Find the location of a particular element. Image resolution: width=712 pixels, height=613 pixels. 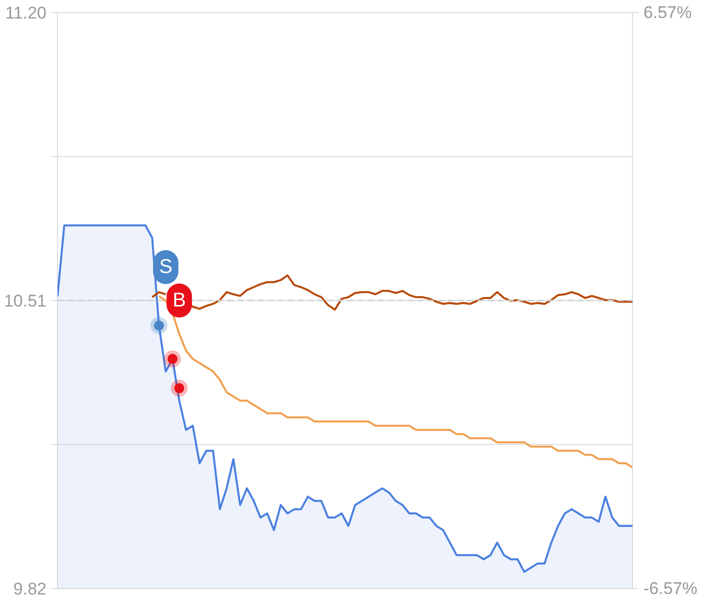

y-tick-label: 10.51 is located at coordinates (25, 301).